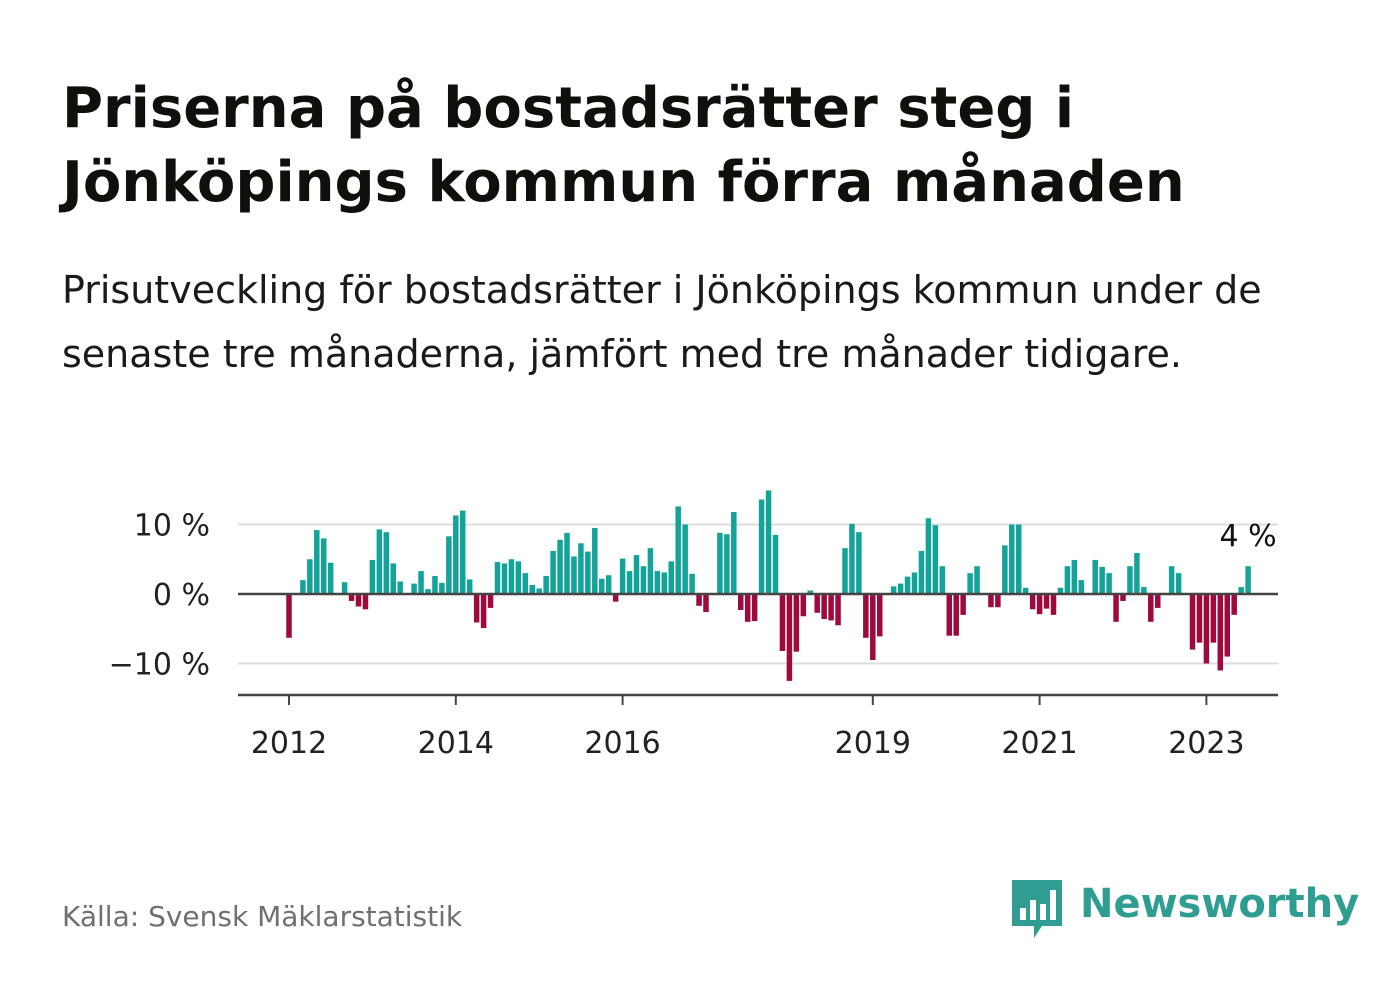  What do you see at coordinates (1206, 743) in the screenshot?
I see `x-tick-label: 2023` at bounding box center [1206, 743].